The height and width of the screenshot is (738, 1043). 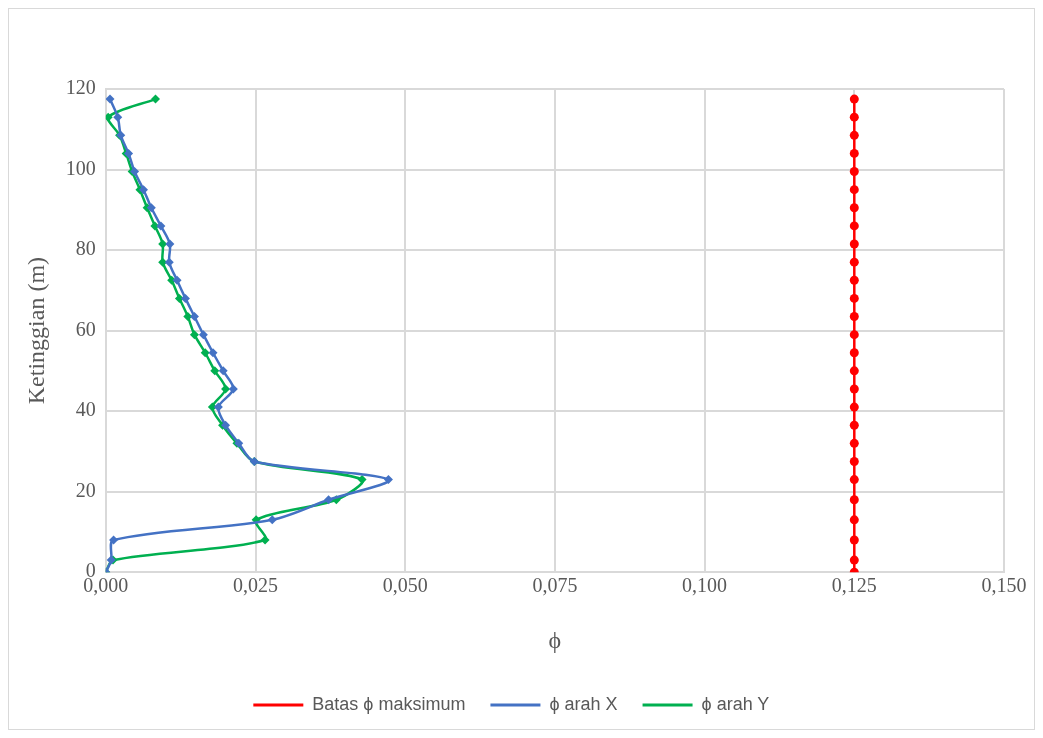 I want to click on y-tick-label: 120, so click(x=80, y=87).